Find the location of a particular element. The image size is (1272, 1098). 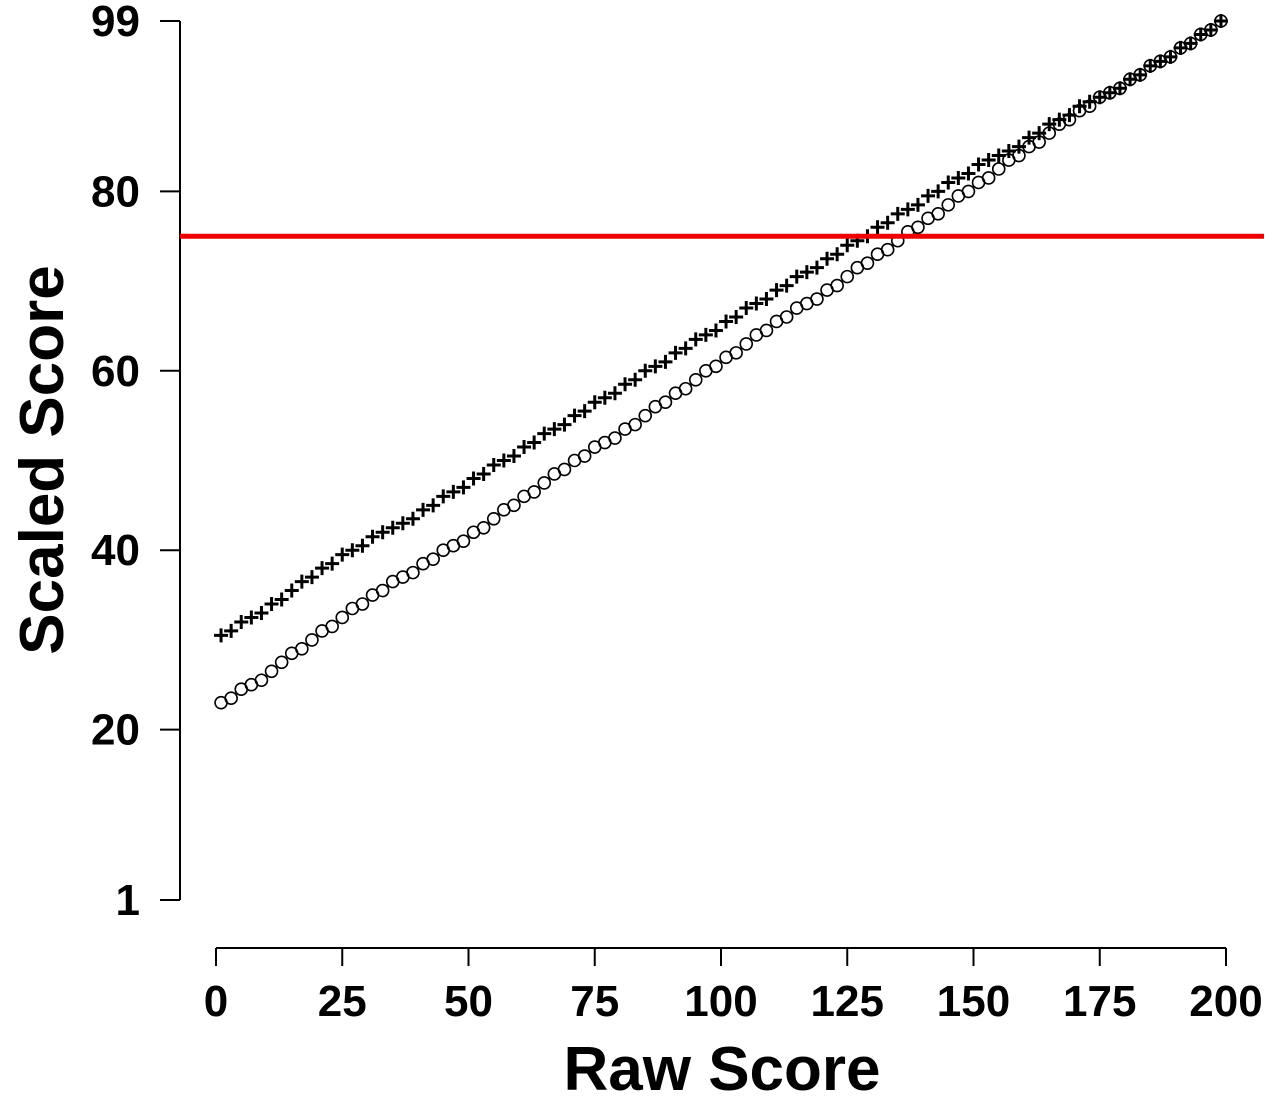

x-axis: 0 25 50 75 100 125 150 175 200 is located at coordinates (733, 986).